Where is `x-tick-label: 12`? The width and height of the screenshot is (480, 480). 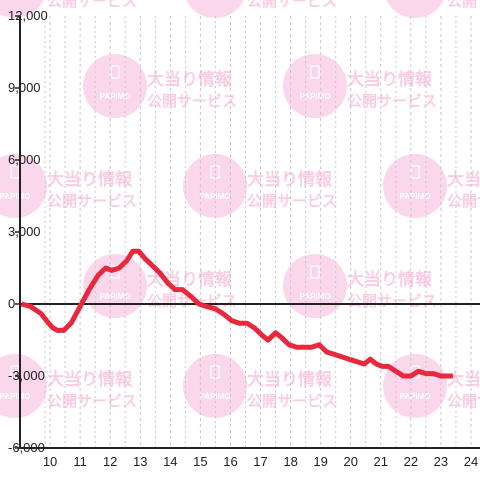
x-tick-label: 12 is located at coordinates (110, 461).